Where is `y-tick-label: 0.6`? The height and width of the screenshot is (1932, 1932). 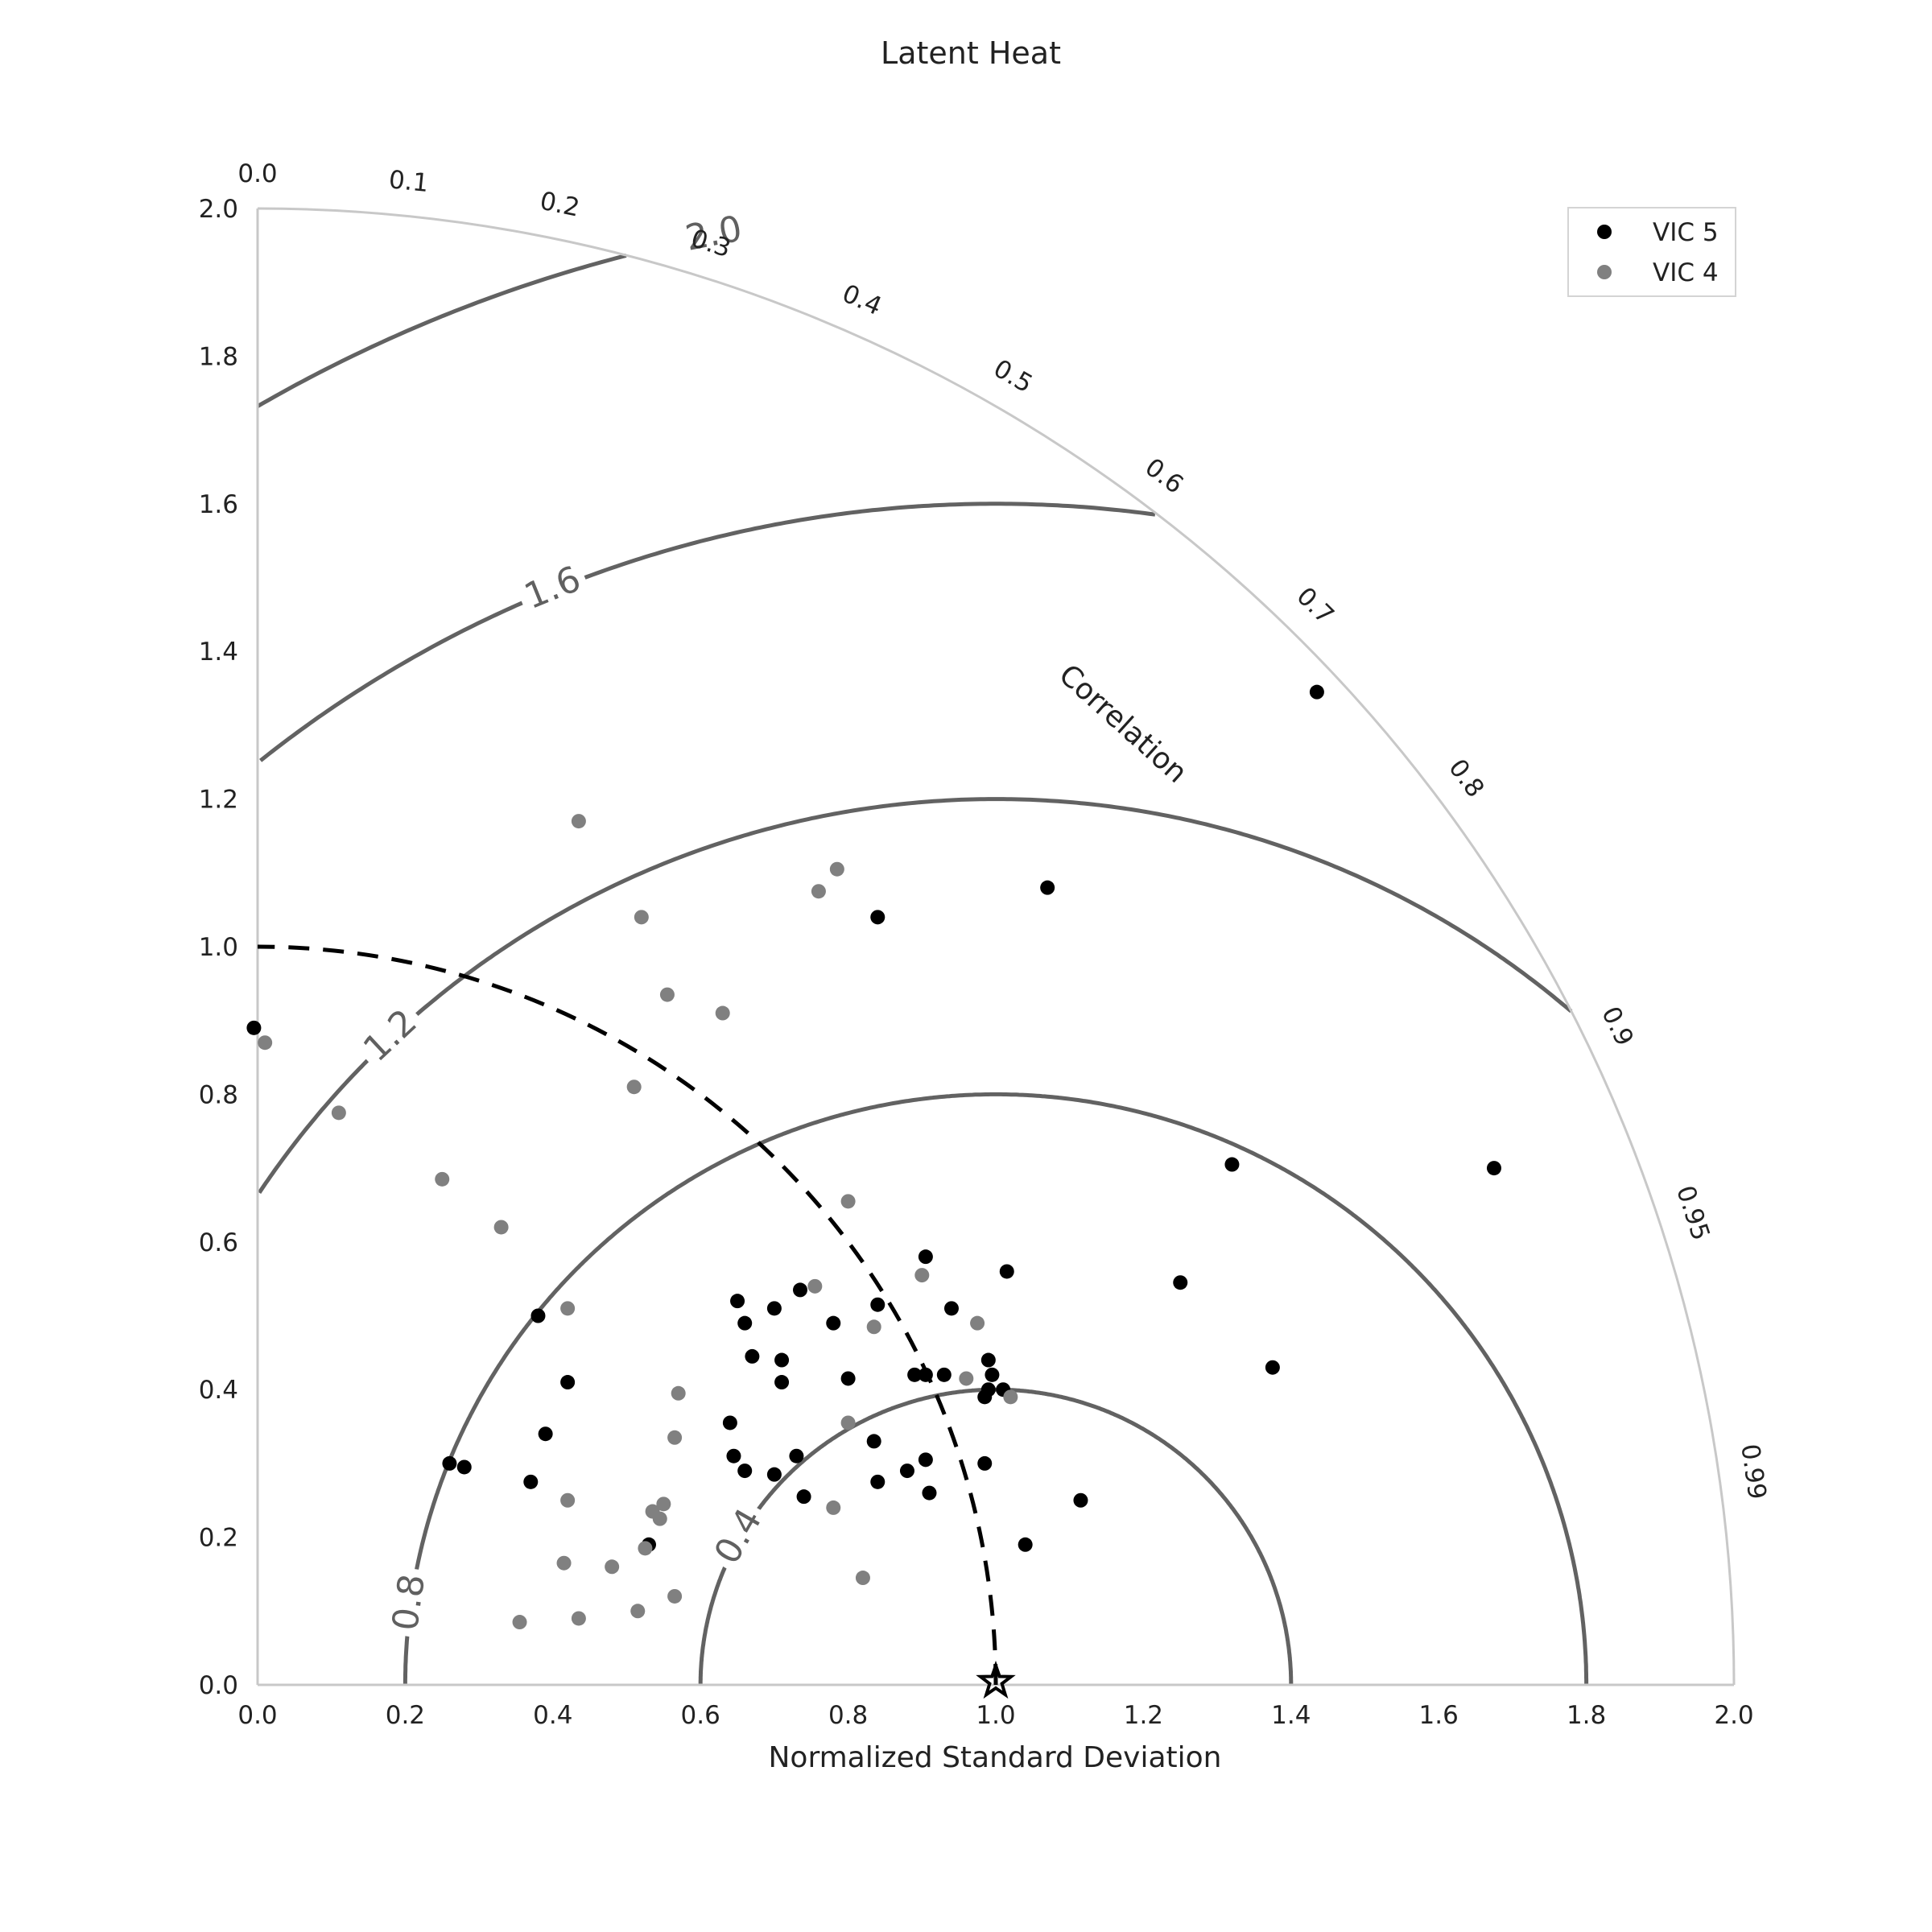
y-tick-label: 0.6 is located at coordinates (218, 1242).